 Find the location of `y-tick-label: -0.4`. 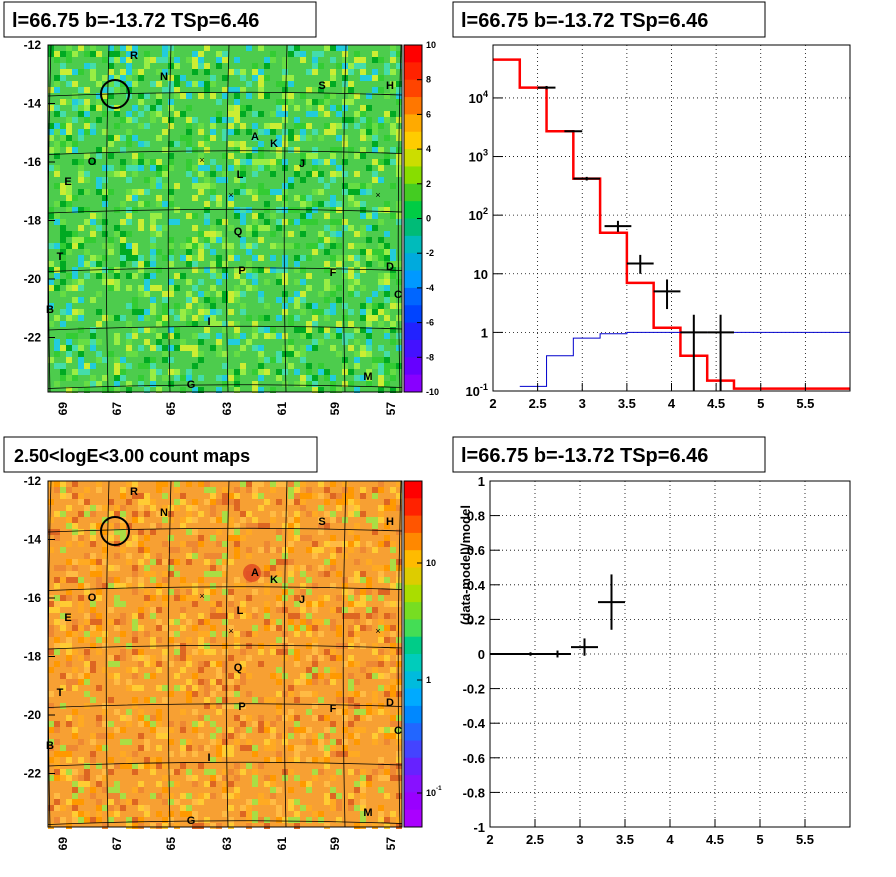

y-tick-label: -0.4 is located at coordinates (474, 723).